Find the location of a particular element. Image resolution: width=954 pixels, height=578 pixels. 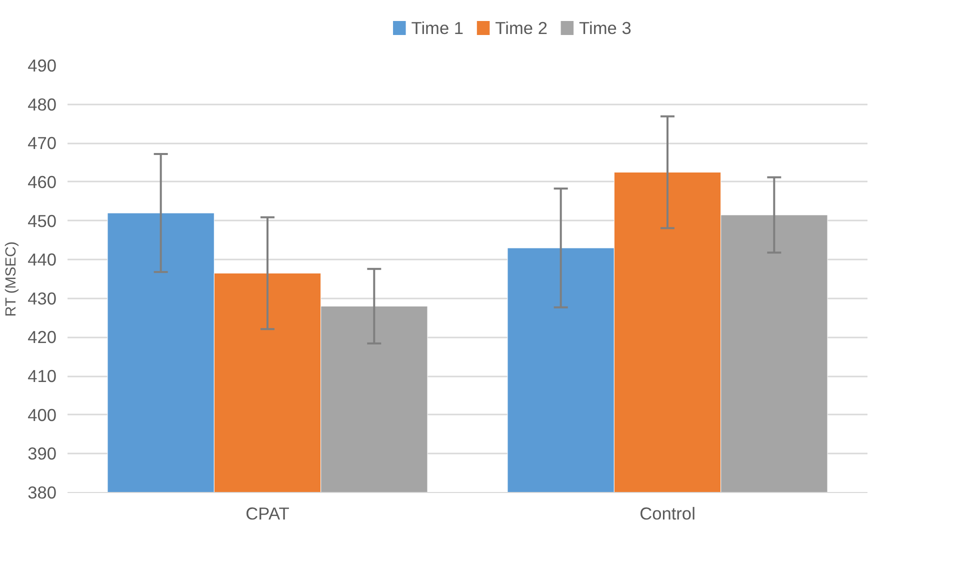

legend-label: Time 1 is located at coordinates (437, 28).